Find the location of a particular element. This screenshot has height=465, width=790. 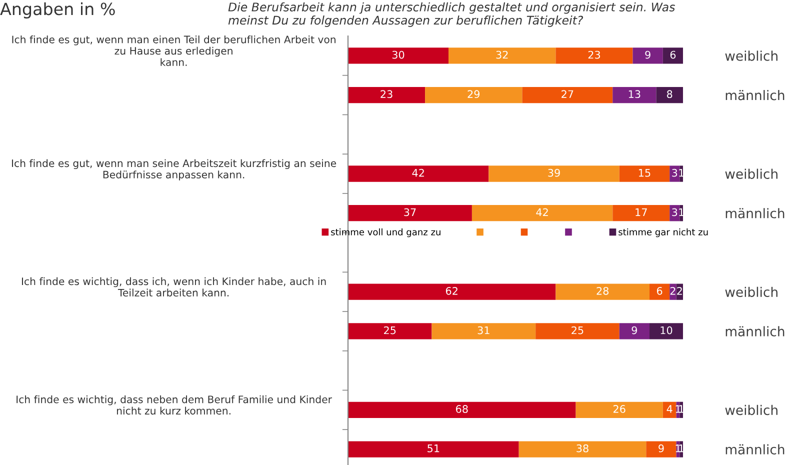

data-label: 31 is located at coordinates (484, 330).